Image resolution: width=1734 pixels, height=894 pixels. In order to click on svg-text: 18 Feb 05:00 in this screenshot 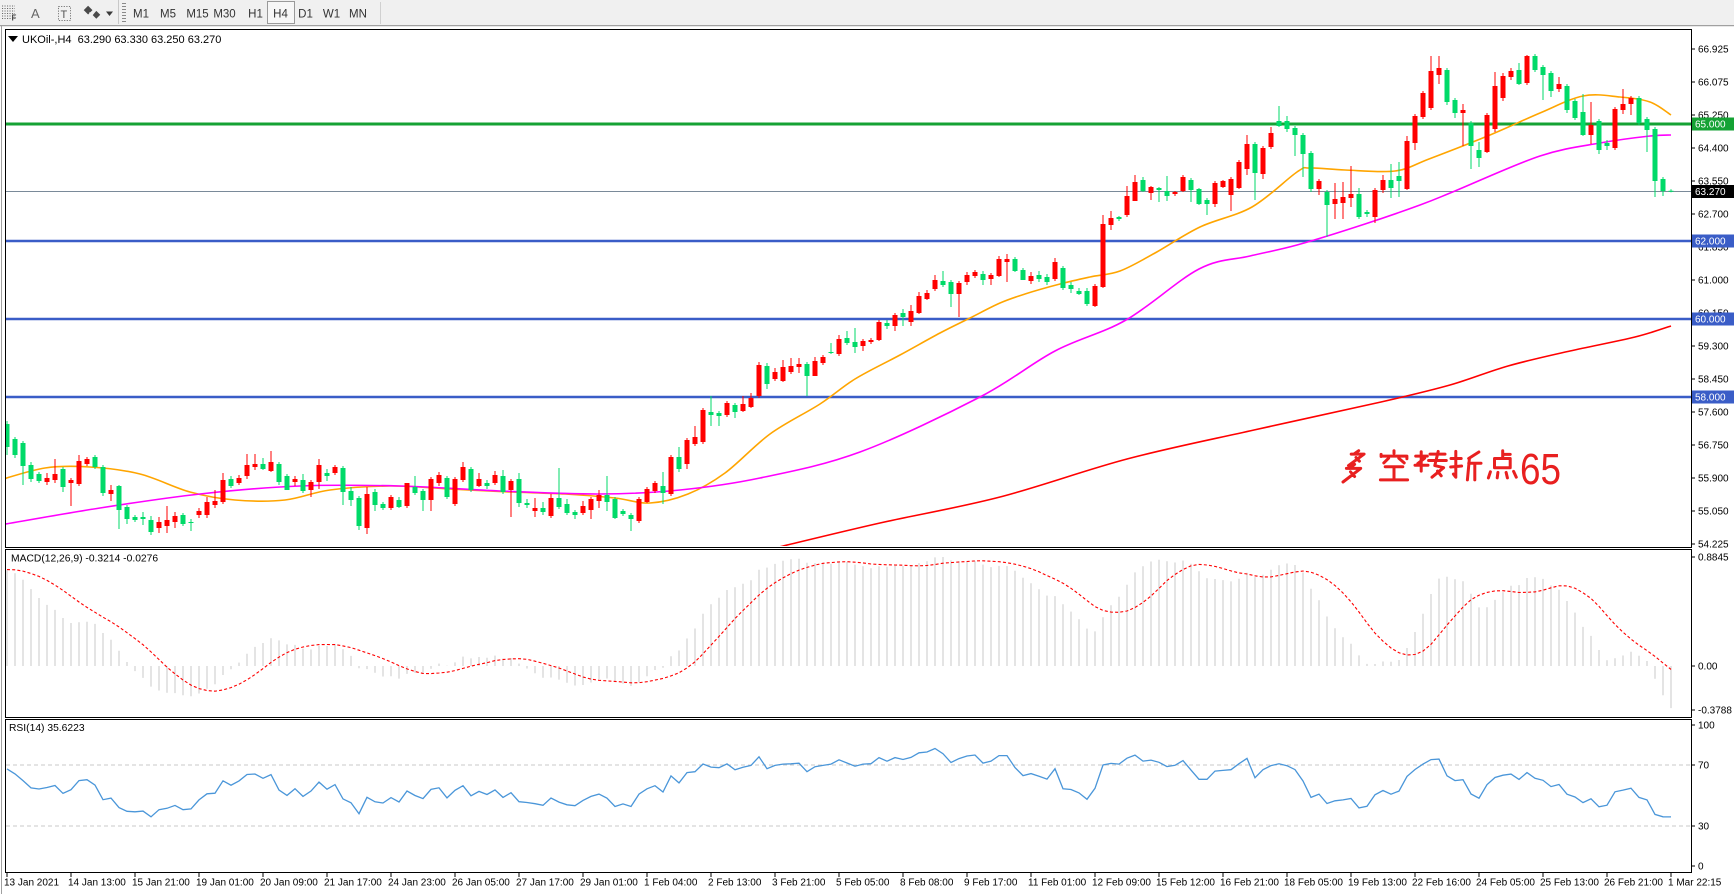, I will do `click(1313, 883)`.